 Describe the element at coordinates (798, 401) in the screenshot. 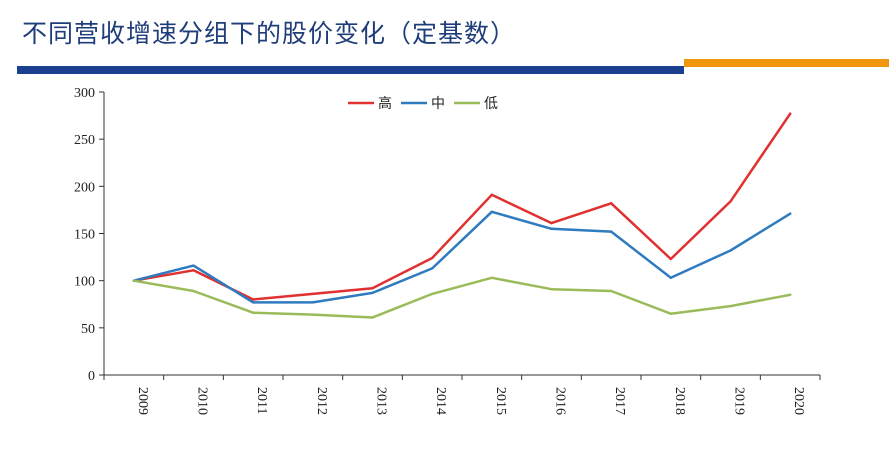

I see `x-tick-label: 2020` at that location.